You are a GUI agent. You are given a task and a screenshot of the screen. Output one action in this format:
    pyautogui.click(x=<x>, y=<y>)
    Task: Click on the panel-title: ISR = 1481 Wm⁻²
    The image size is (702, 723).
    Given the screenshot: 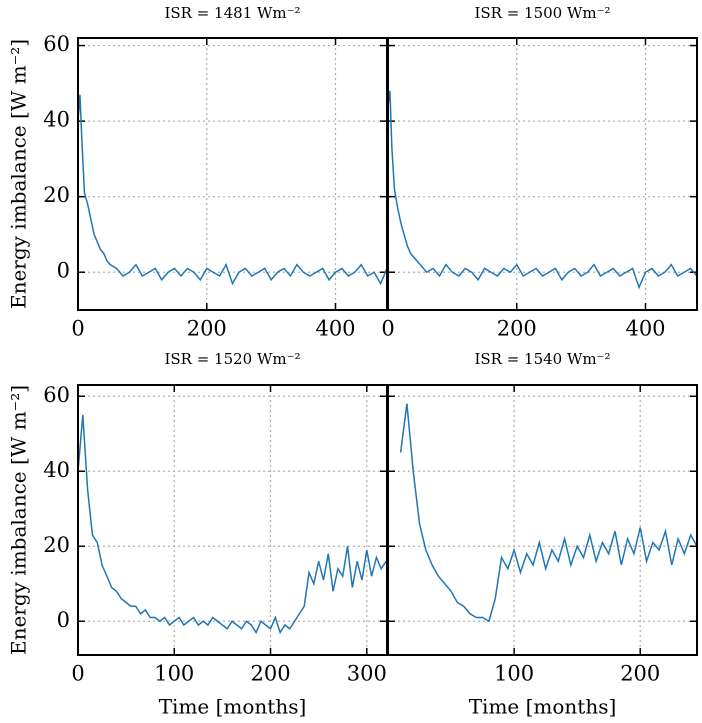 What is the action you would take?
    pyautogui.click(x=232, y=13)
    